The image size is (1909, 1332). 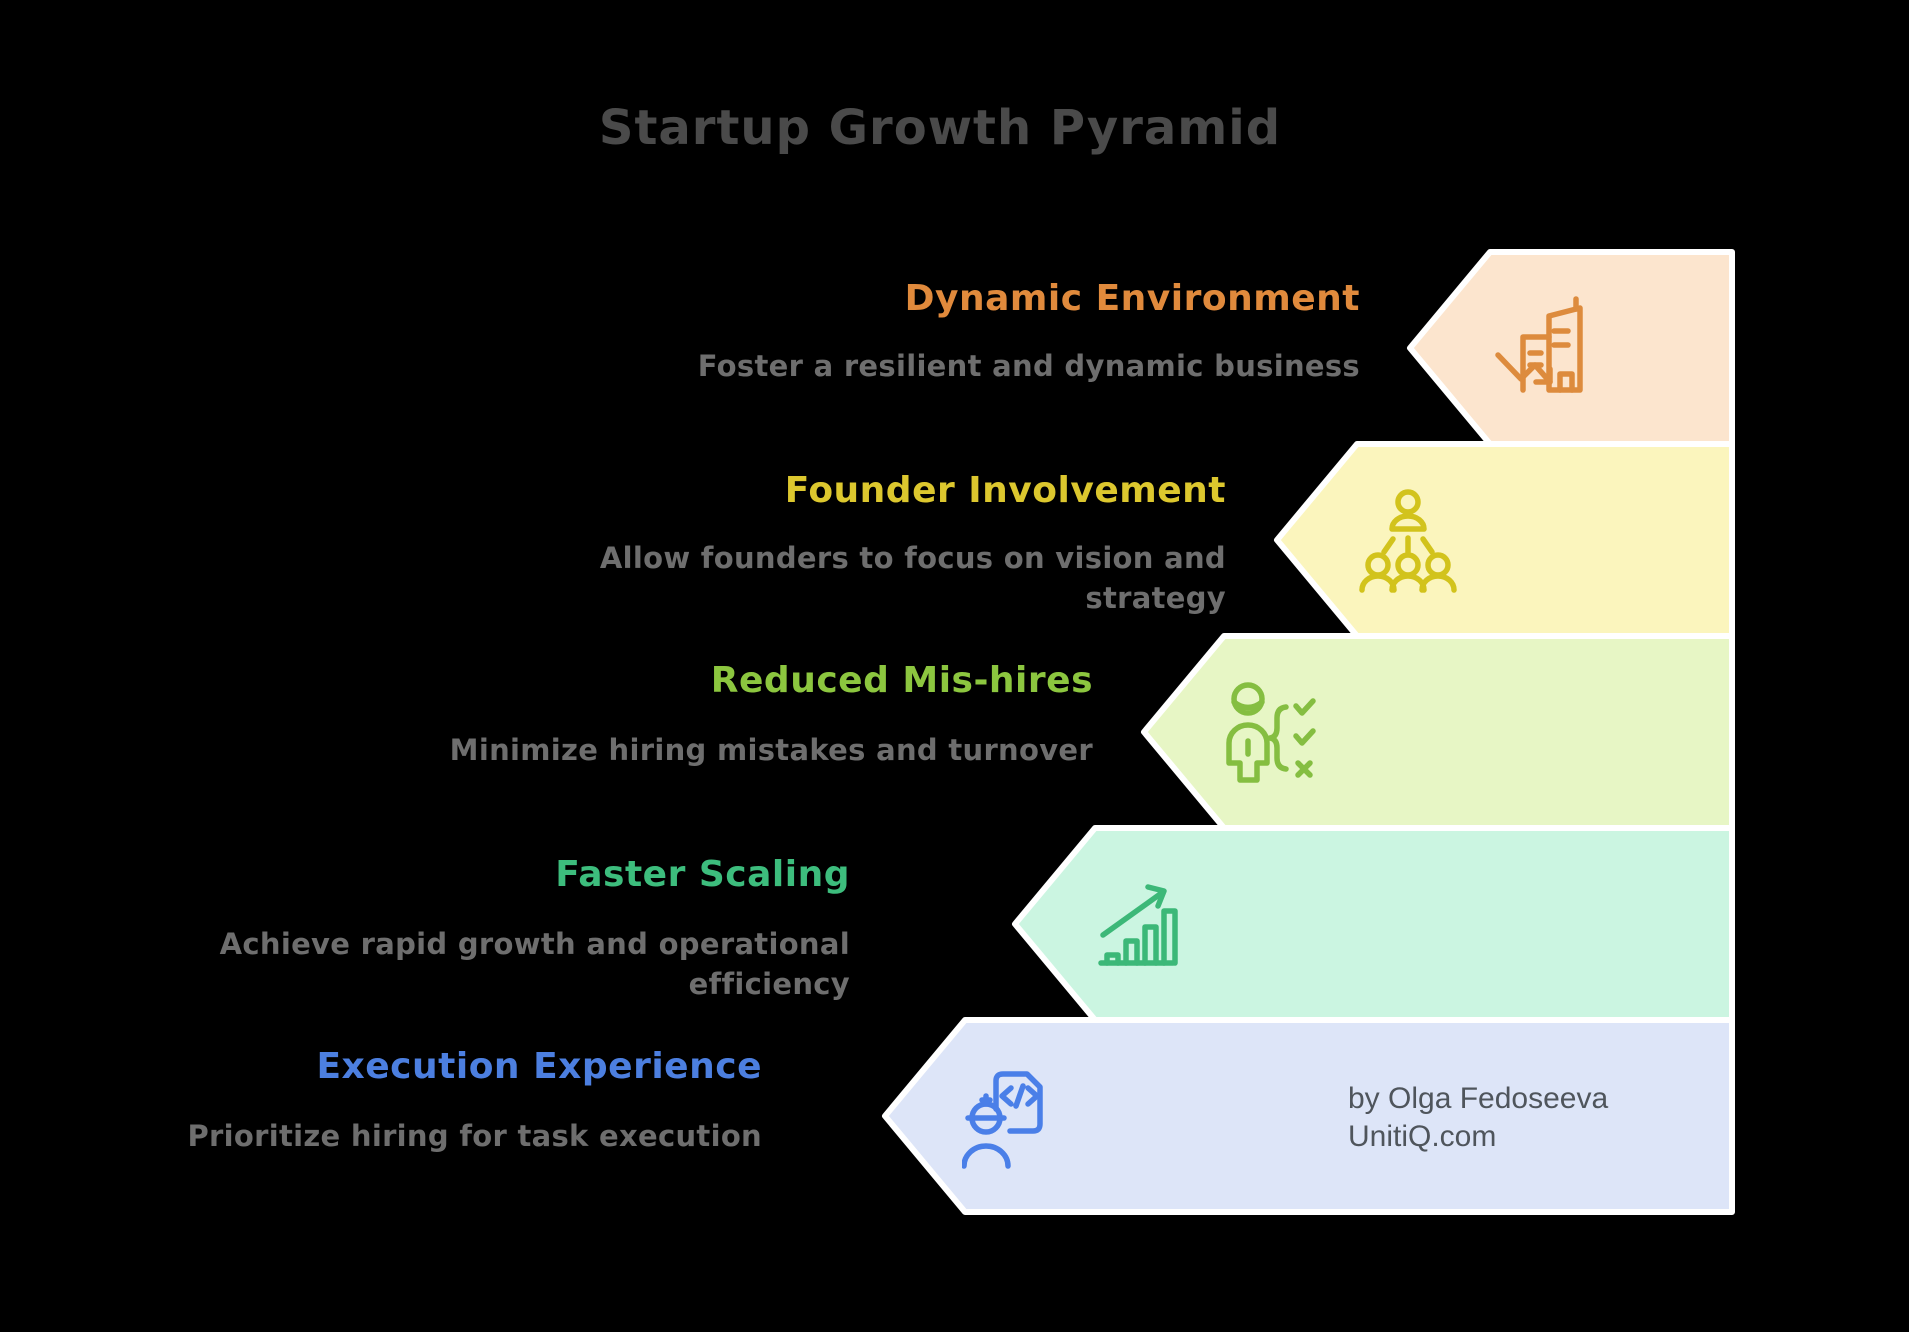 What do you see at coordinates (1132, 298) in the screenshot?
I see `level-1-title: Dynamic Environment` at bounding box center [1132, 298].